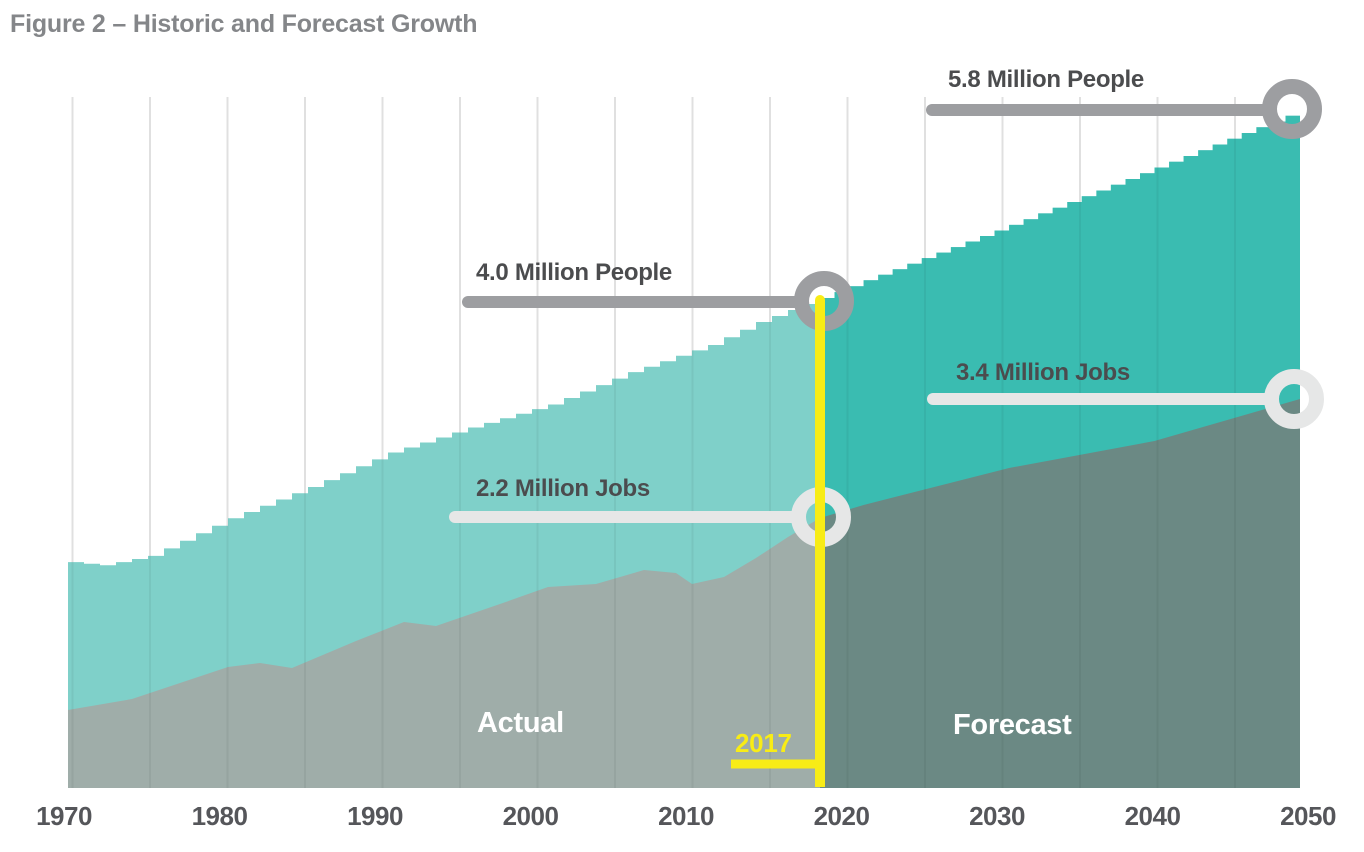 This screenshot has height=852, width=1364. I want to click on callout-ring-people-2050, so click(1292, 109).